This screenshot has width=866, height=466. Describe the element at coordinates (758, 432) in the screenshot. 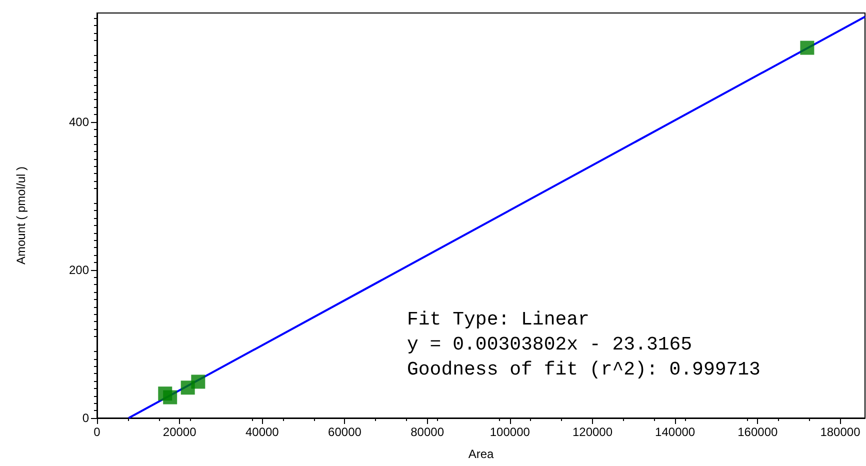

I see `x-tick-label: 160000` at that location.